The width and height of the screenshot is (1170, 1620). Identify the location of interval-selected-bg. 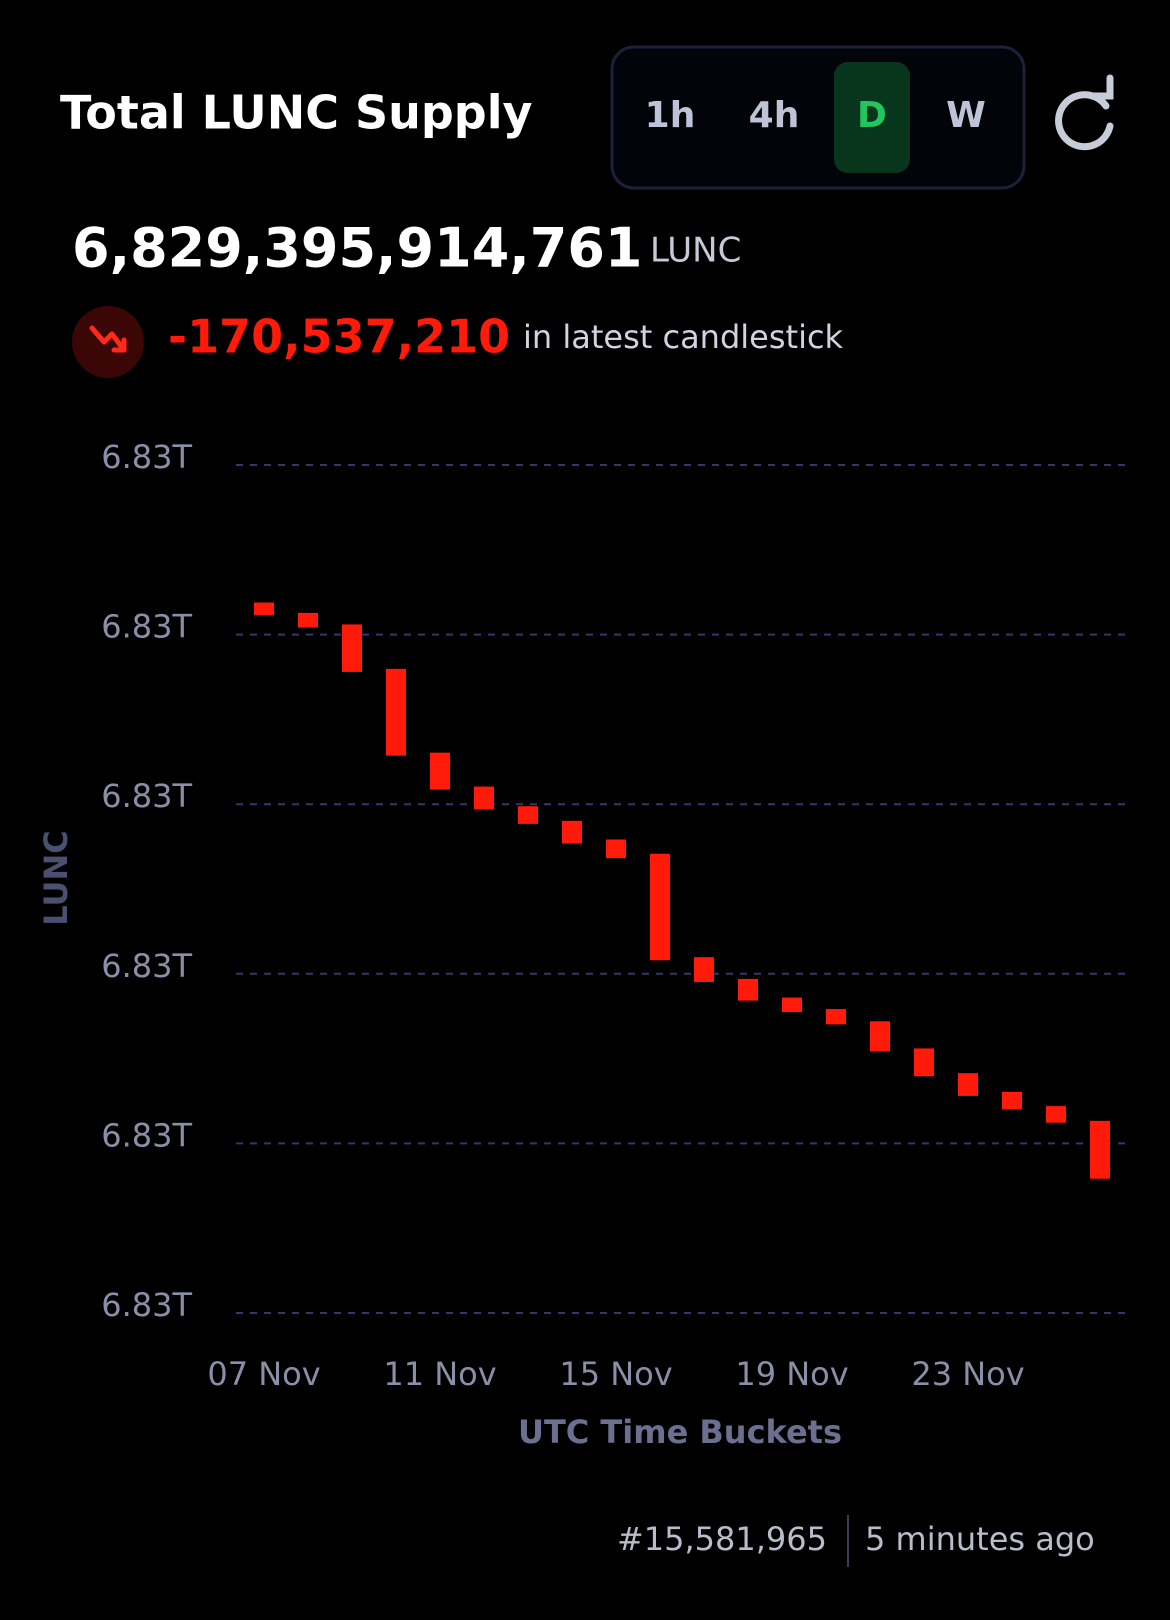
(872, 117).